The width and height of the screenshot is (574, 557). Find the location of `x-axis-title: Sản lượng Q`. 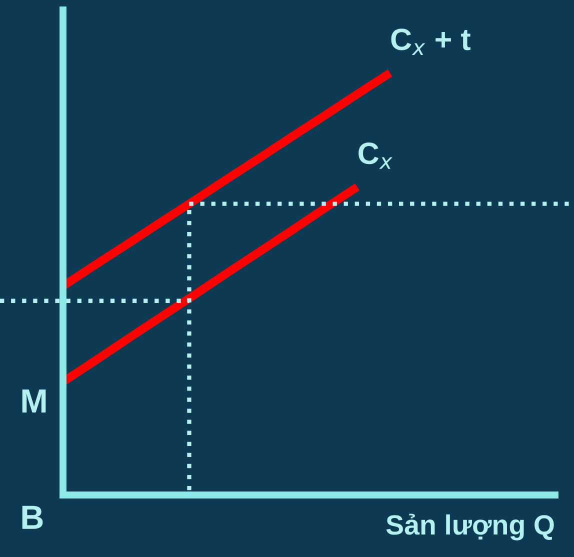

x-axis-title: Sản lượng Q is located at coordinates (470, 527).